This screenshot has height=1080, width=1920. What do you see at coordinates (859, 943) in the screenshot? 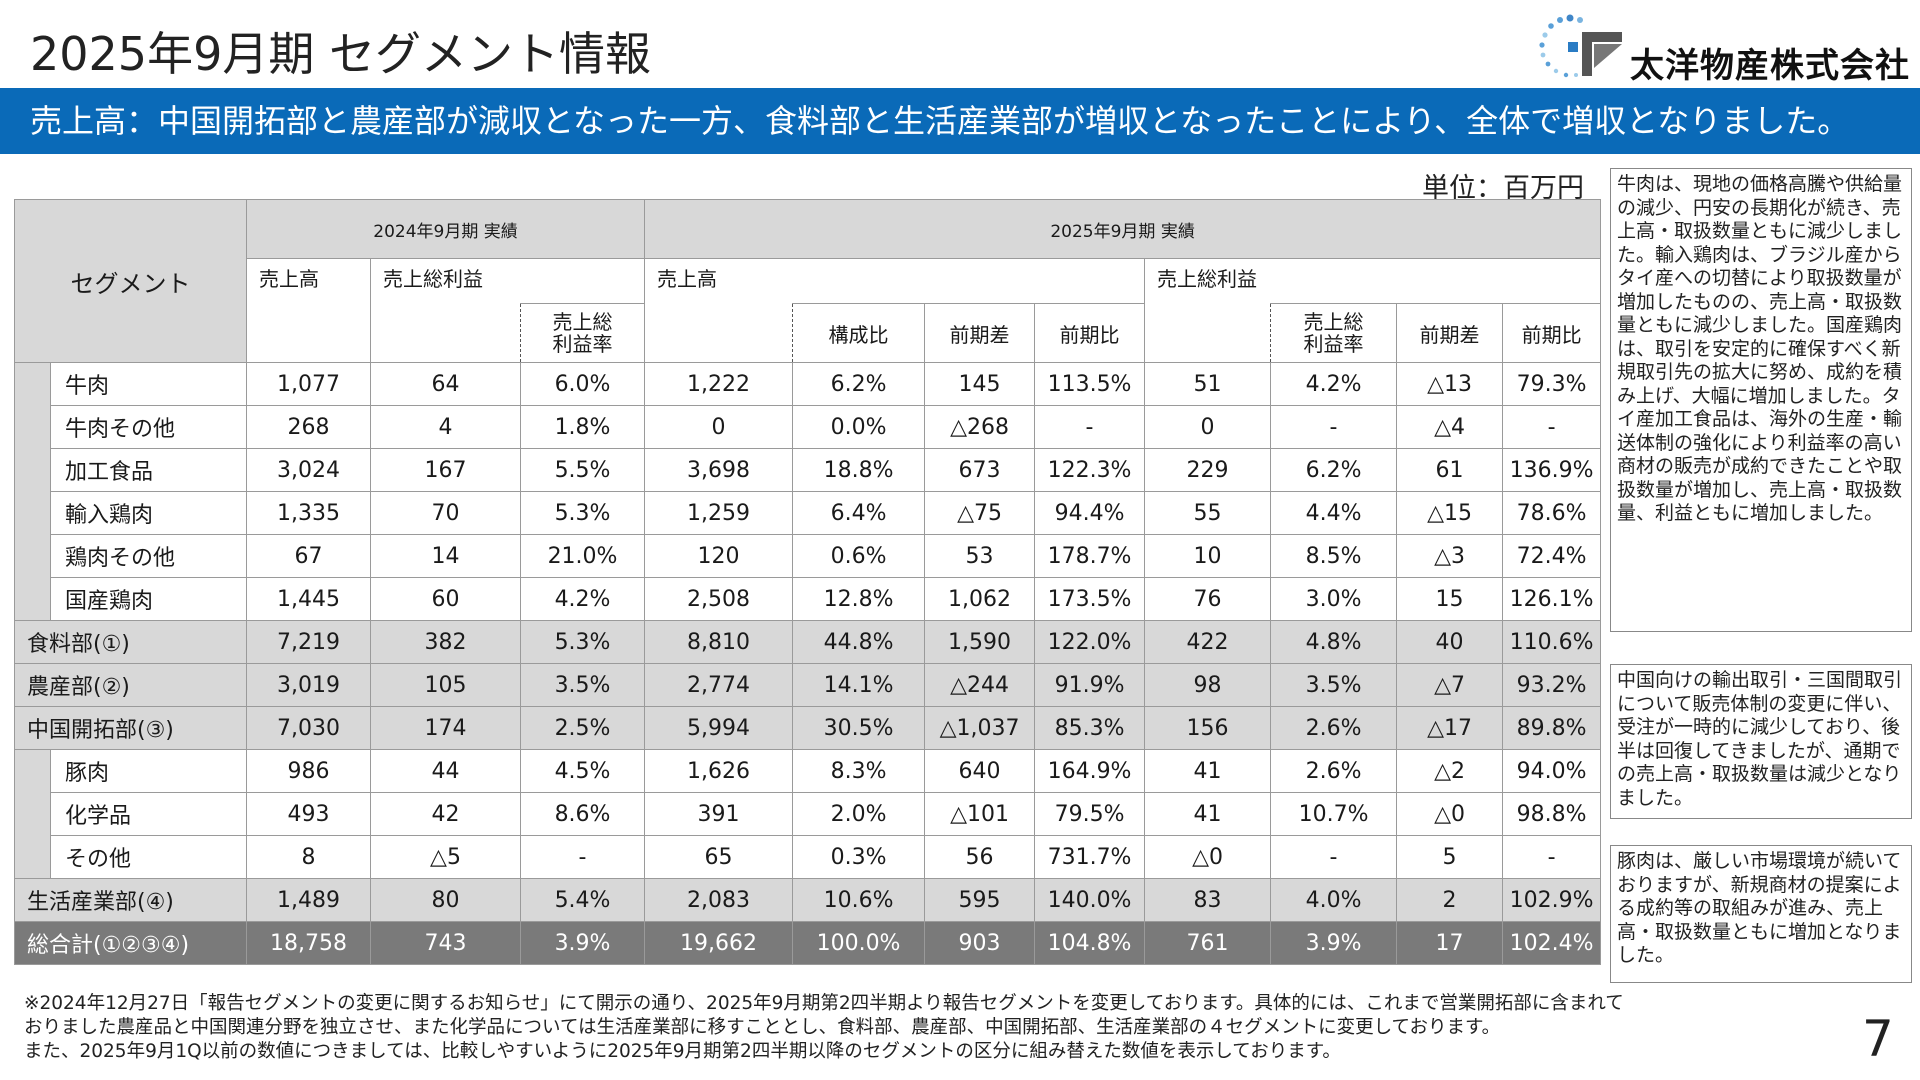
I see `table-cell: 100.0%` at bounding box center [859, 943].